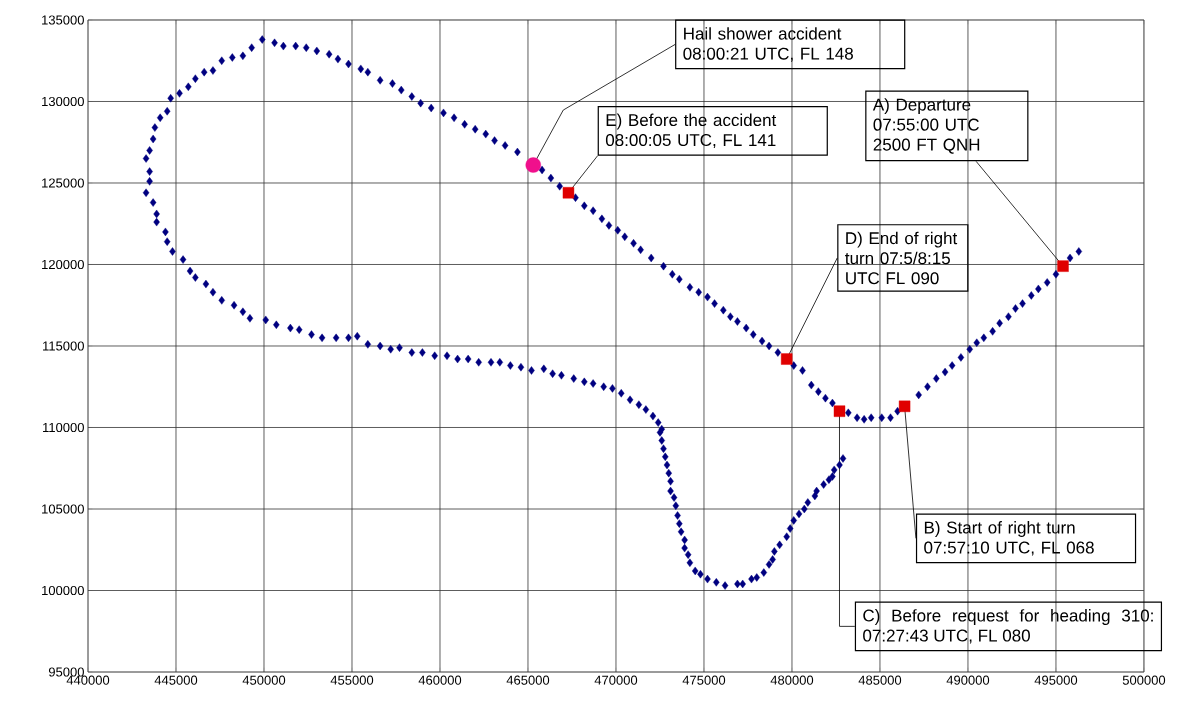  I want to click on x-tick-label: 495000, so click(1056, 680).